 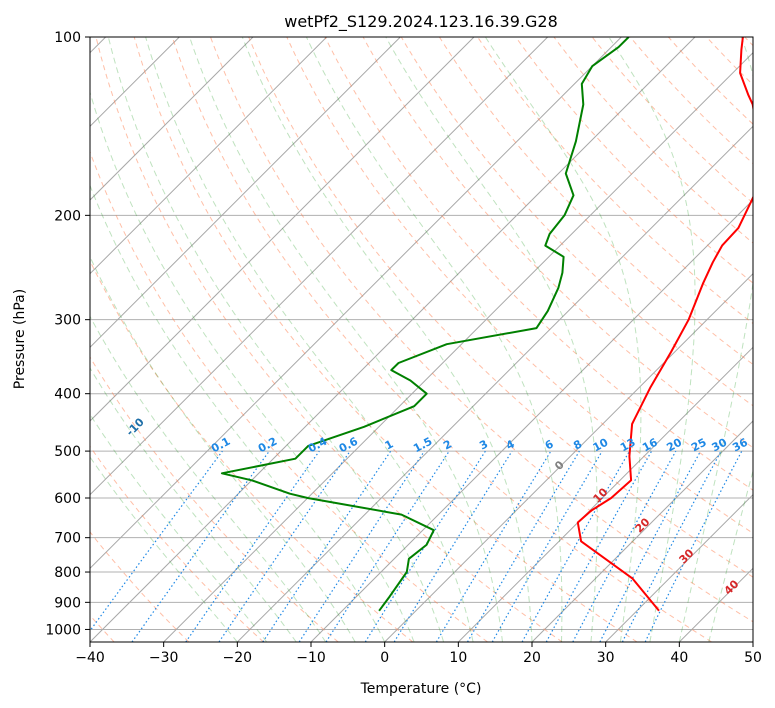 What do you see at coordinates (67, 38) in the screenshot?
I see `y-tick-label: 100` at bounding box center [67, 38].